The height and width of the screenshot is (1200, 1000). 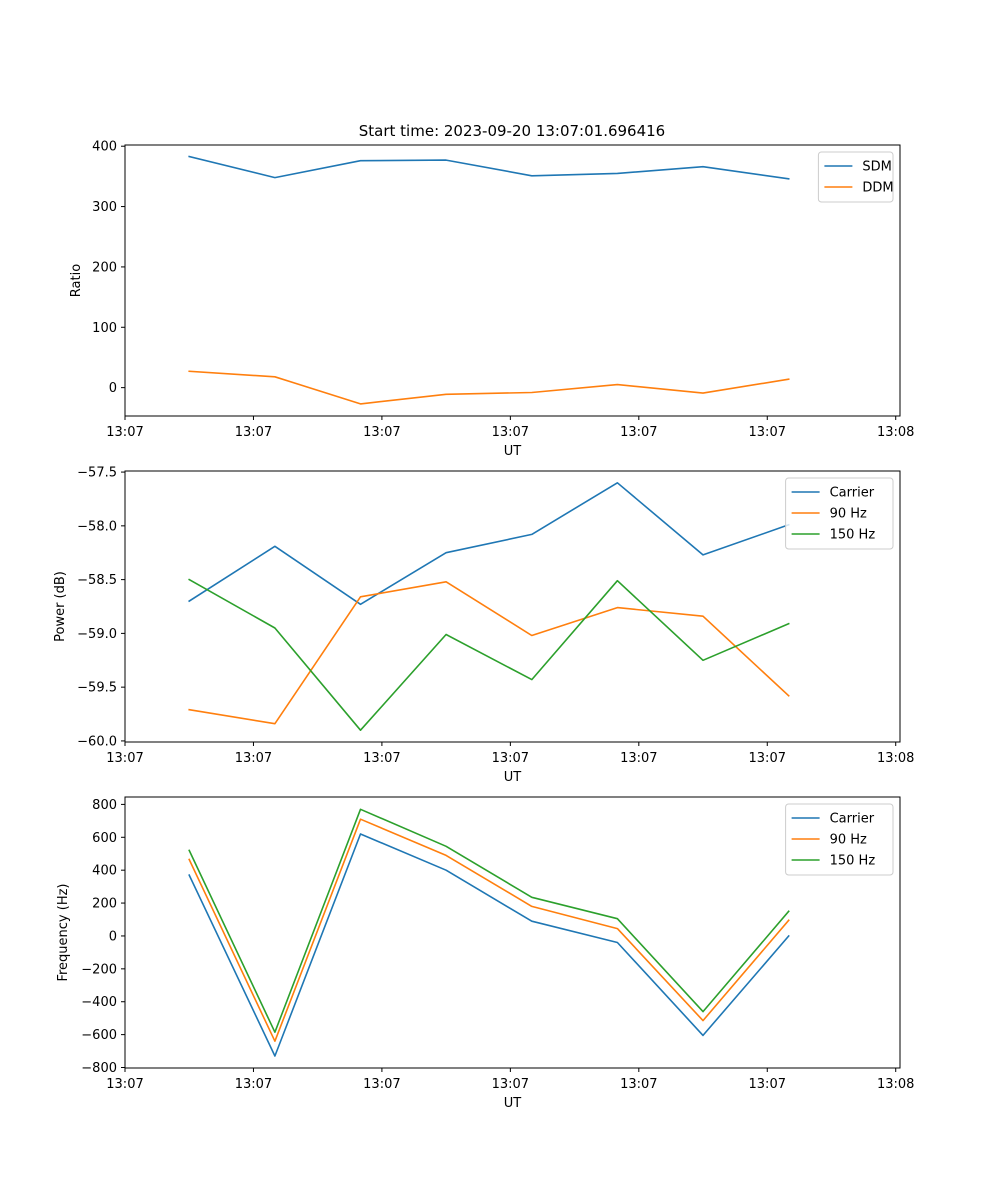 I want to click on legend-label: 150 Hz, so click(x=853, y=861).